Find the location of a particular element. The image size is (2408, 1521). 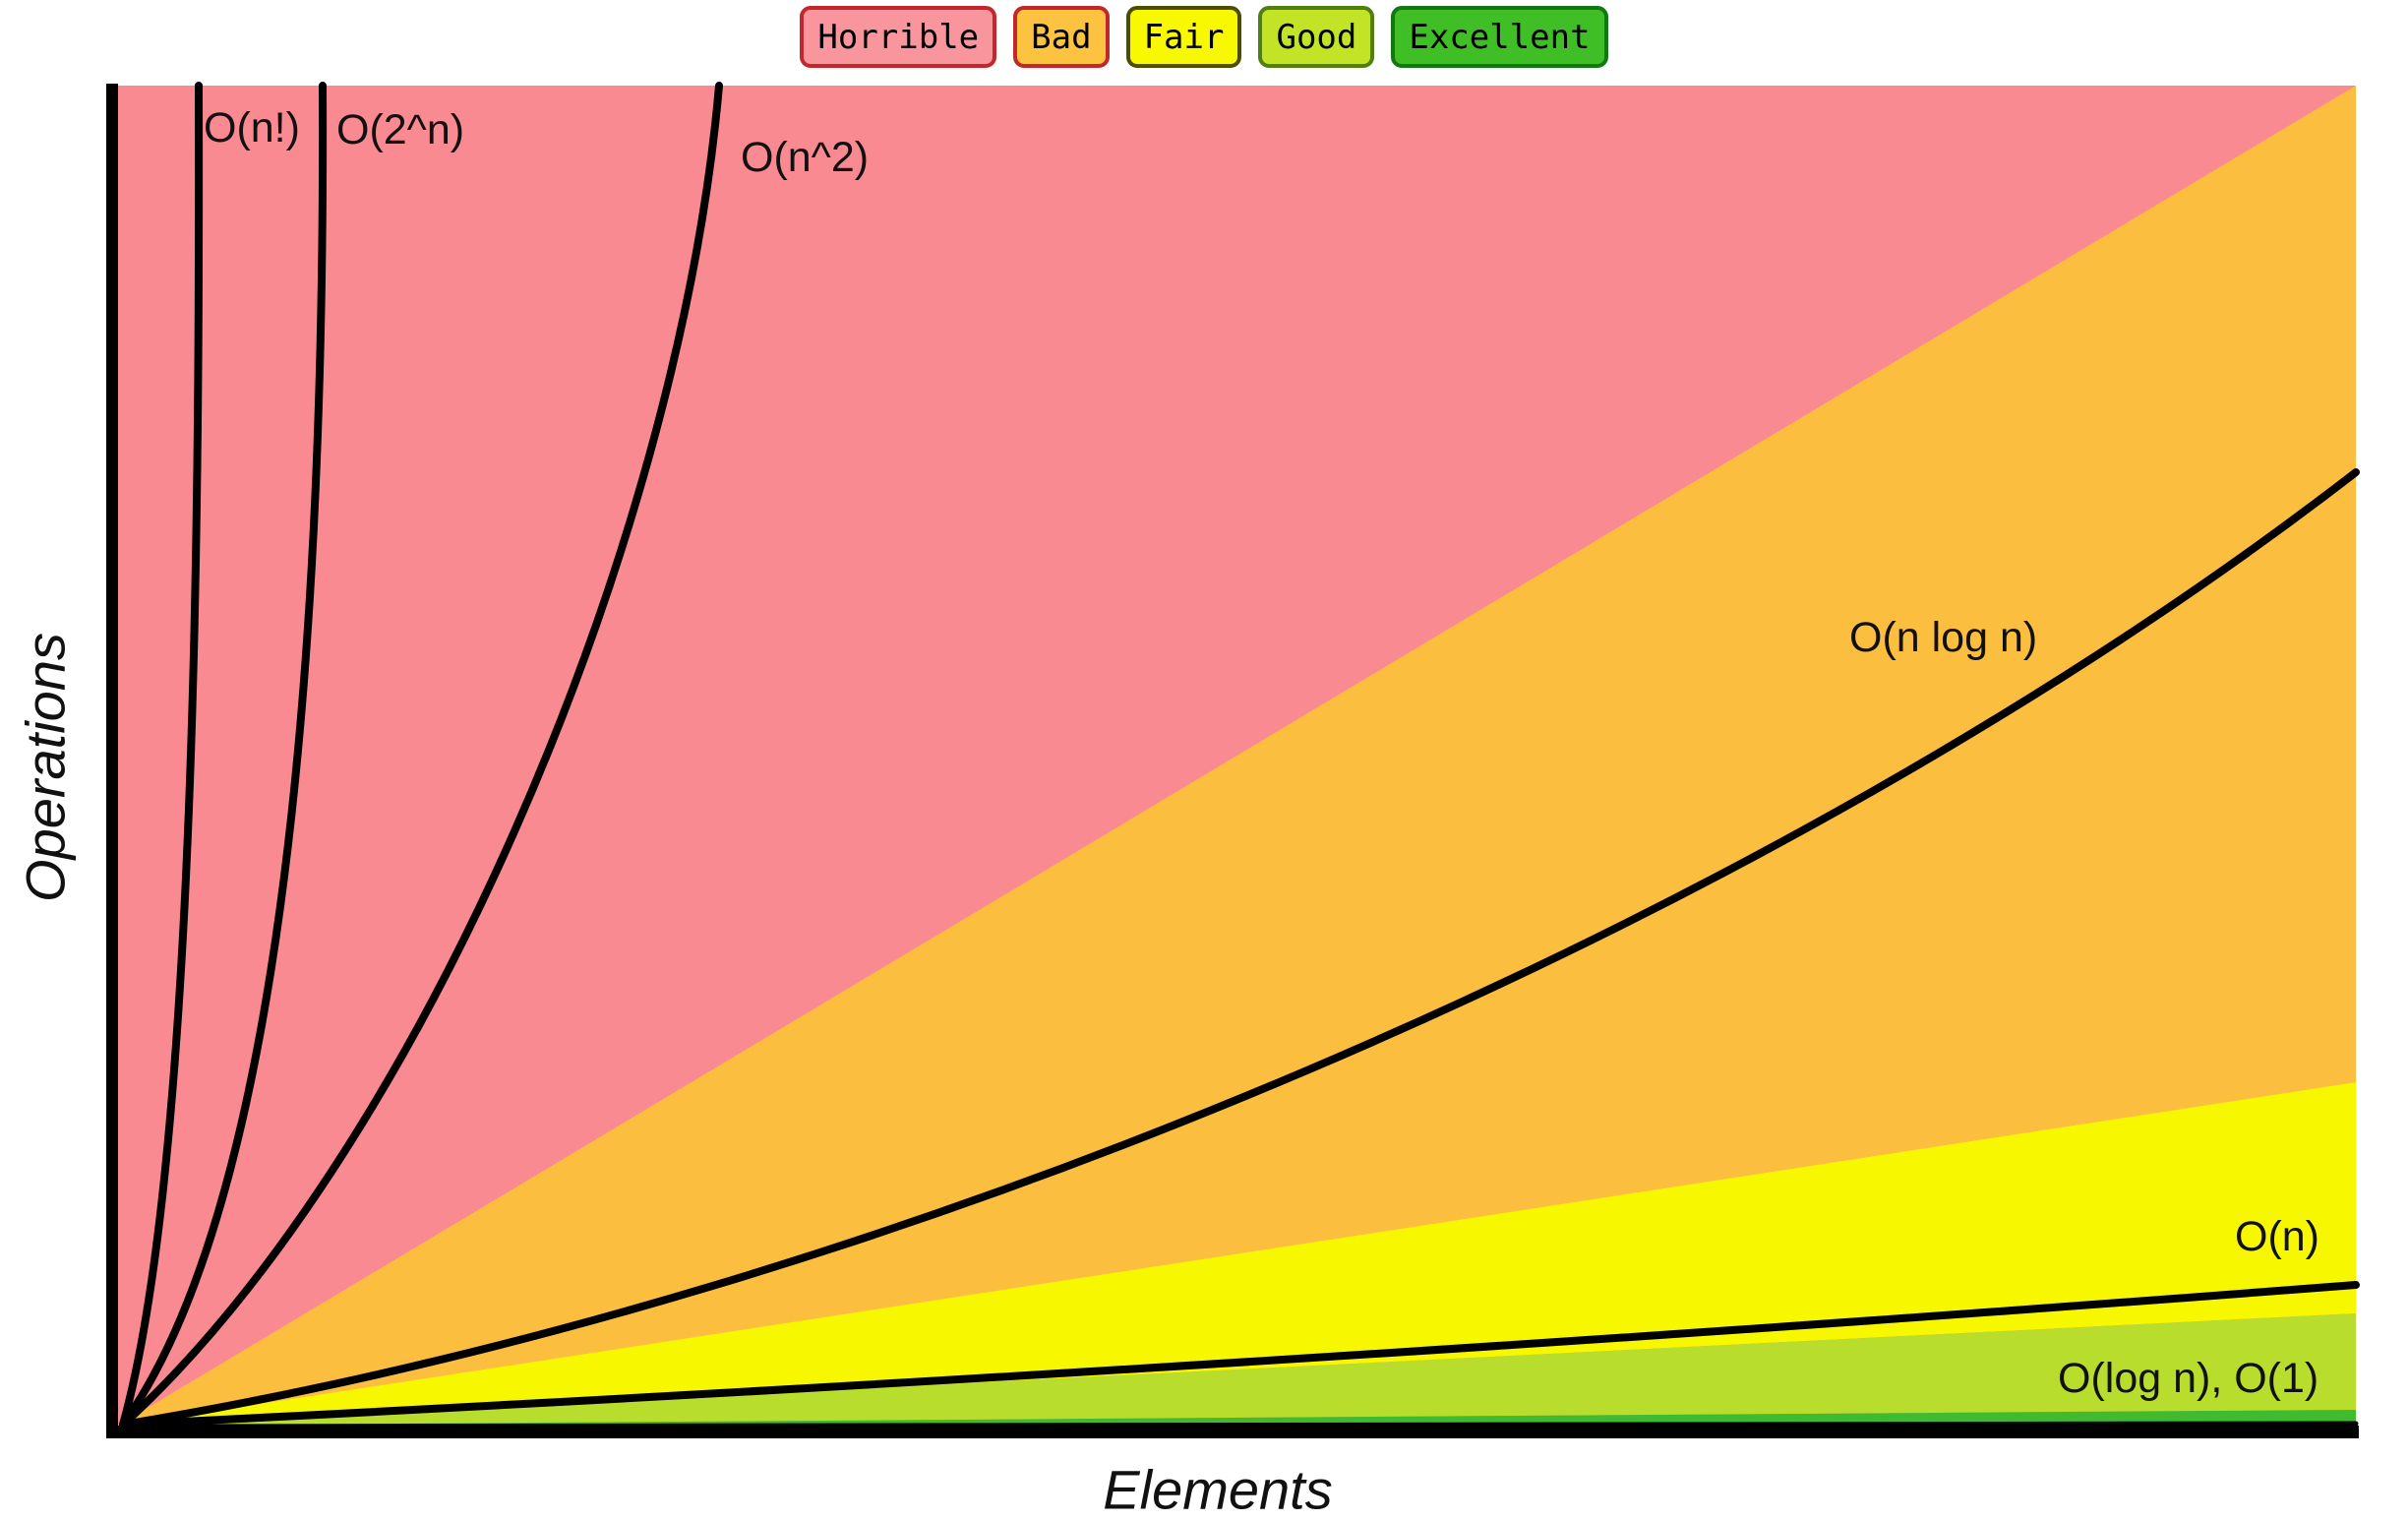

legend-chip-bad: Bad is located at coordinates (1061, 37).